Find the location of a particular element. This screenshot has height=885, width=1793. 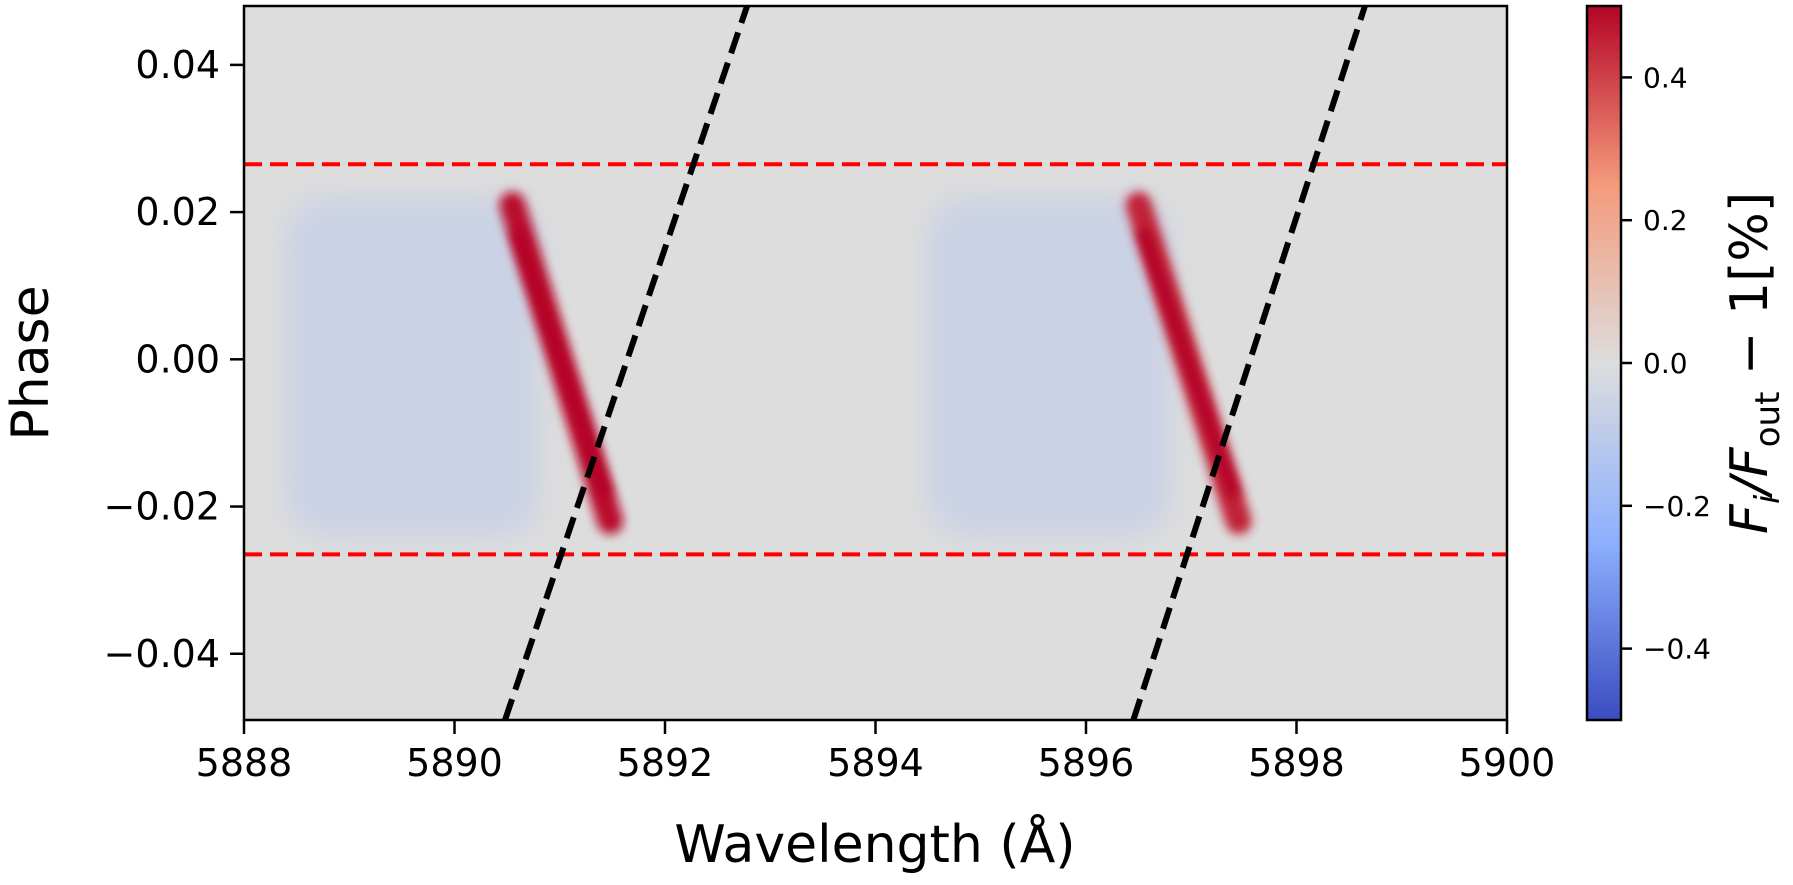

x-tick-label: 5894 is located at coordinates (875, 763).